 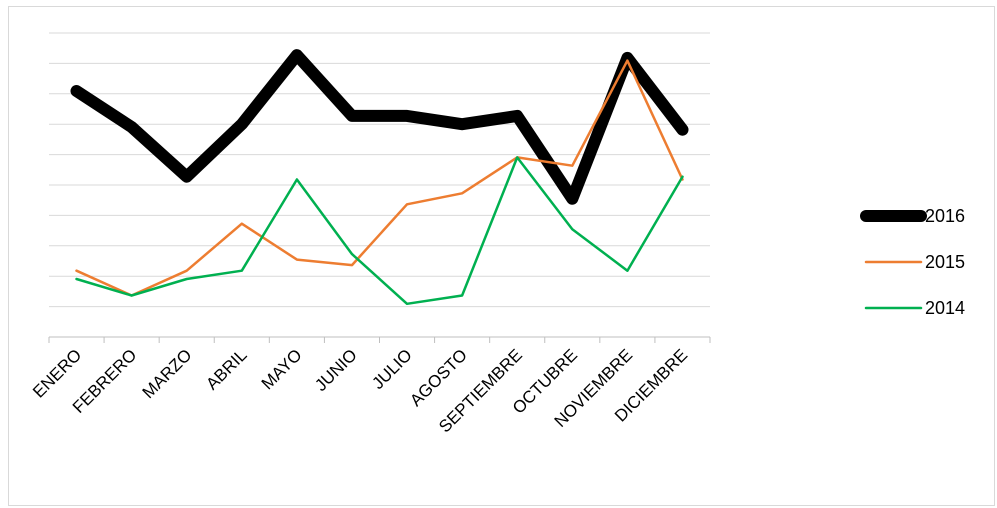 I want to click on x-tick-label: MARZO, so click(x=167, y=373).